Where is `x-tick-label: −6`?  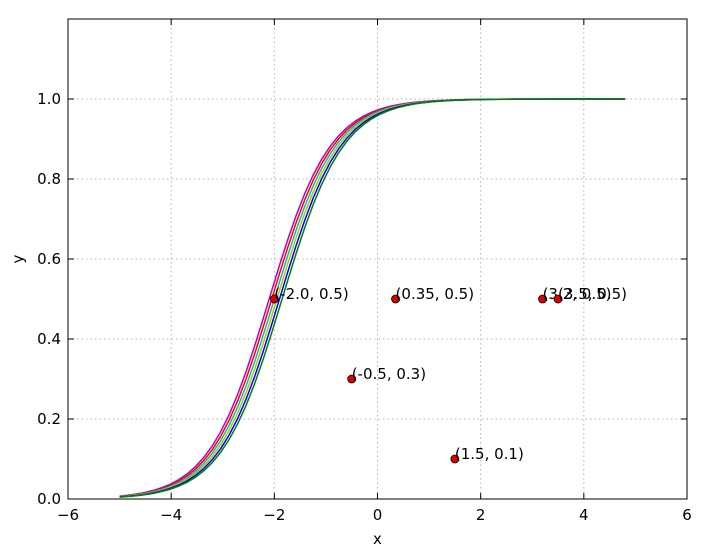 x-tick-label: −6 is located at coordinates (68, 515).